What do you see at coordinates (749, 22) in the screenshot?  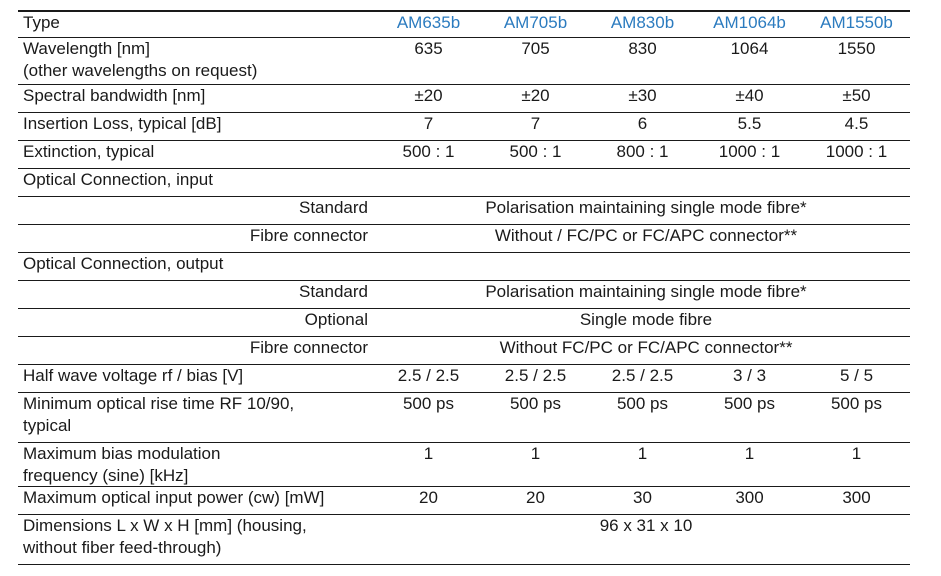 I see `model-am1064b: AM1064b` at bounding box center [749, 22].